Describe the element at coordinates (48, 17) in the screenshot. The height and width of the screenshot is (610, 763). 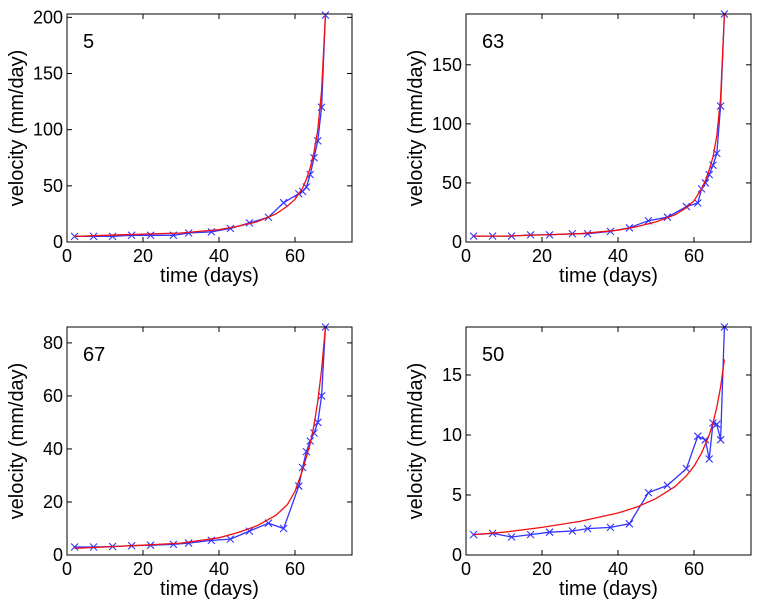
I see `y-tick-label: 200` at that location.